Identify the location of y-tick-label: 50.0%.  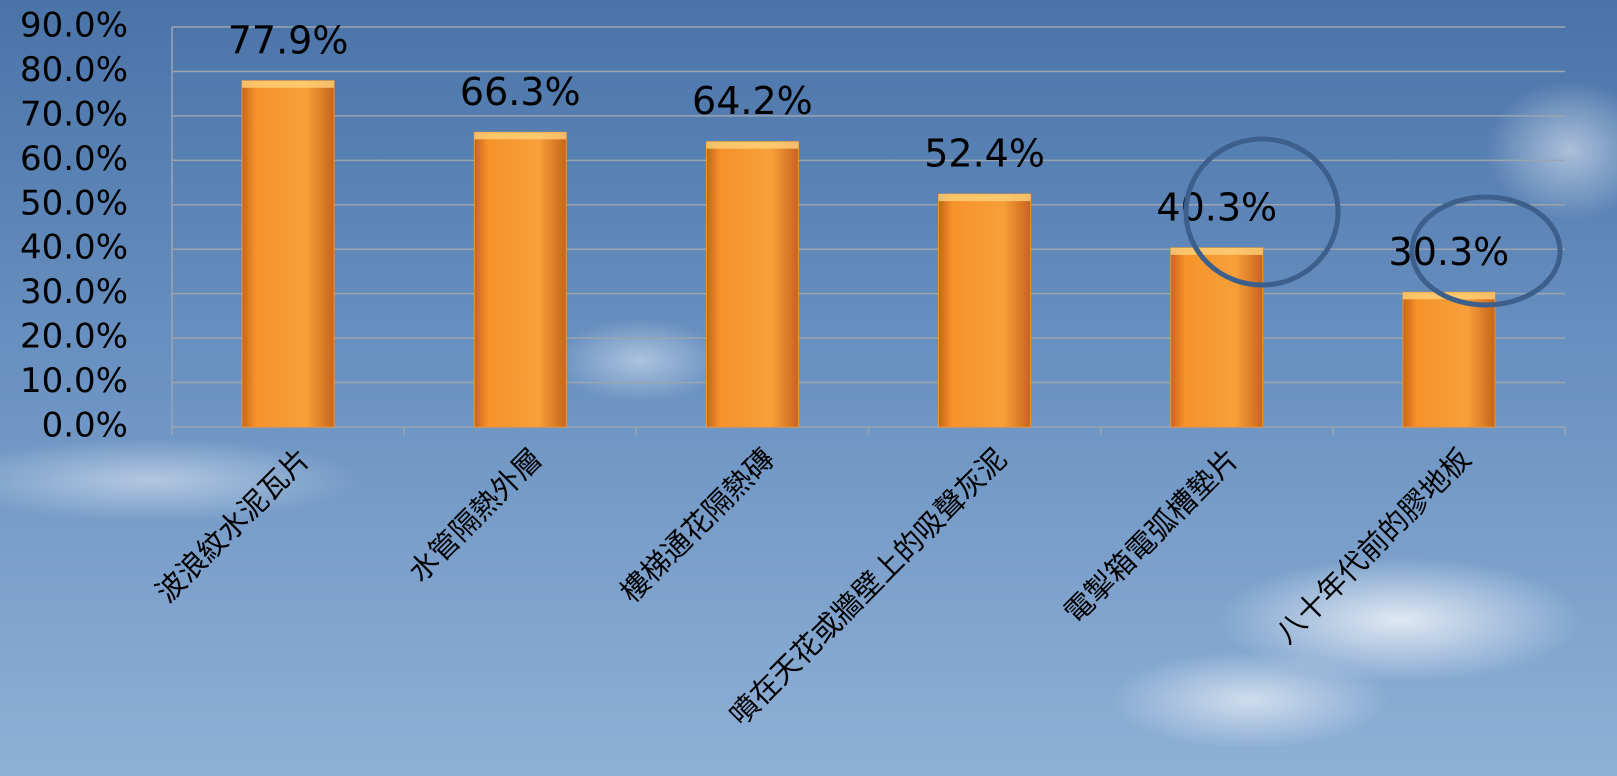
(74, 203).